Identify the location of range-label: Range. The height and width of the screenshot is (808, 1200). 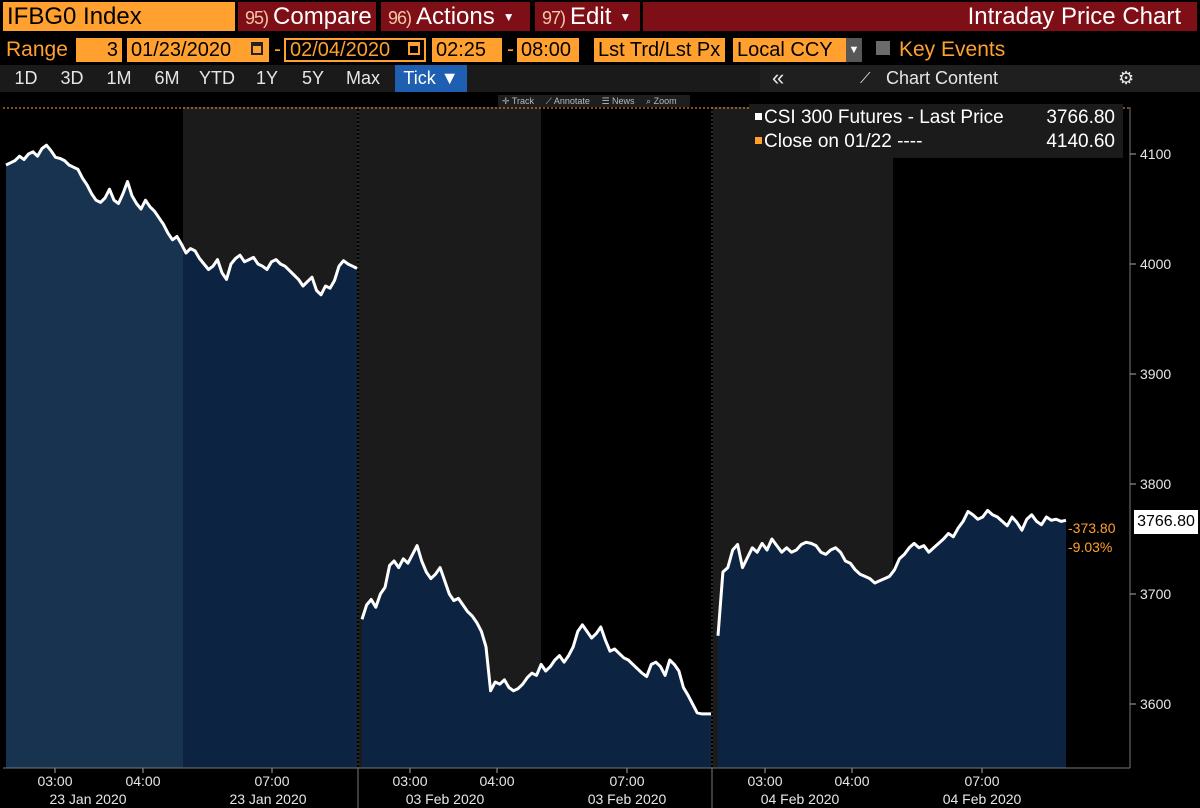
(37, 49).